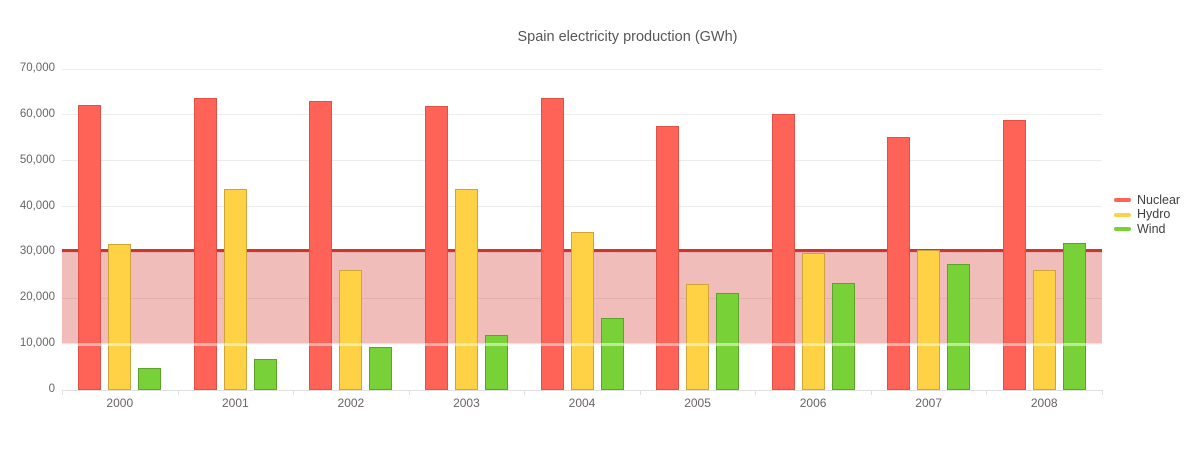  I want to click on legend-marker-nuclear, so click(1122, 200).